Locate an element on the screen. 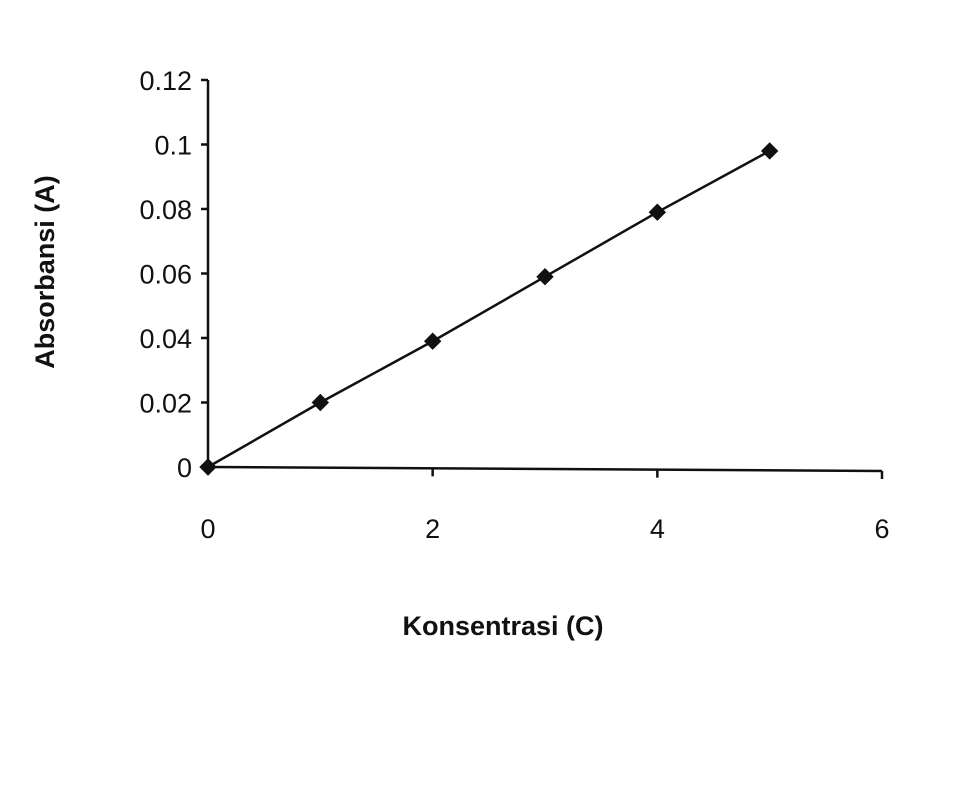 Image resolution: width=974 pixels, height=792 pixels. y-tick-label: 0.12 is located at coordinates (165, 81).